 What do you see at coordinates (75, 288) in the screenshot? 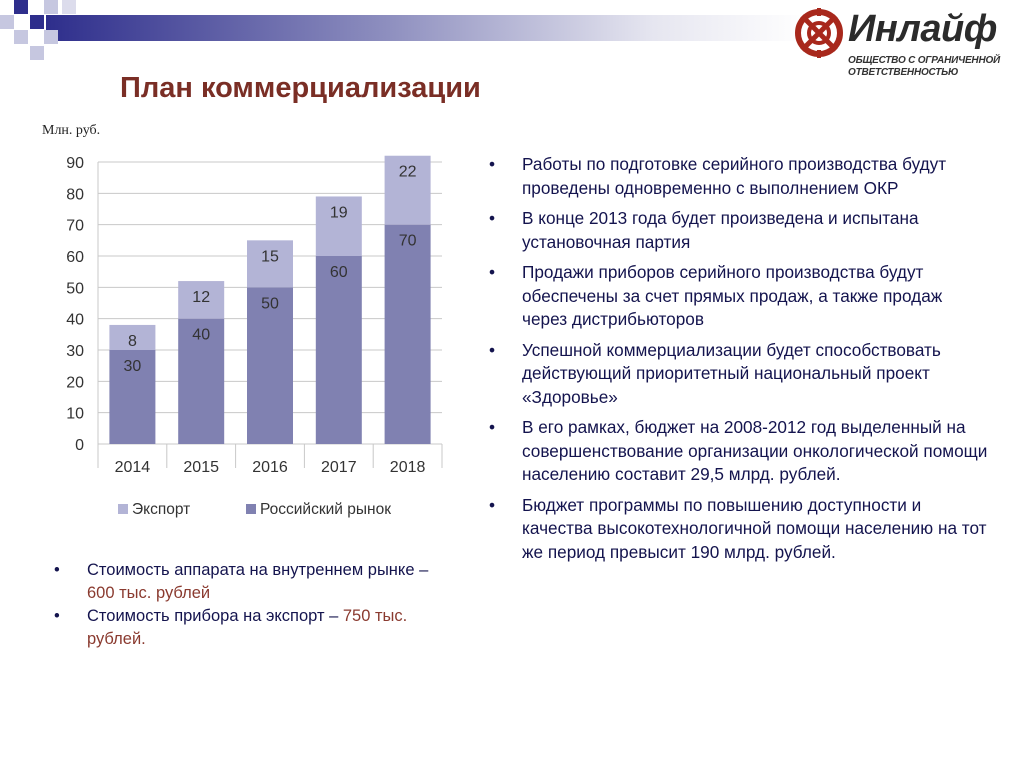
I see `y-tick-label: 50` at bounding box center [75, 288].